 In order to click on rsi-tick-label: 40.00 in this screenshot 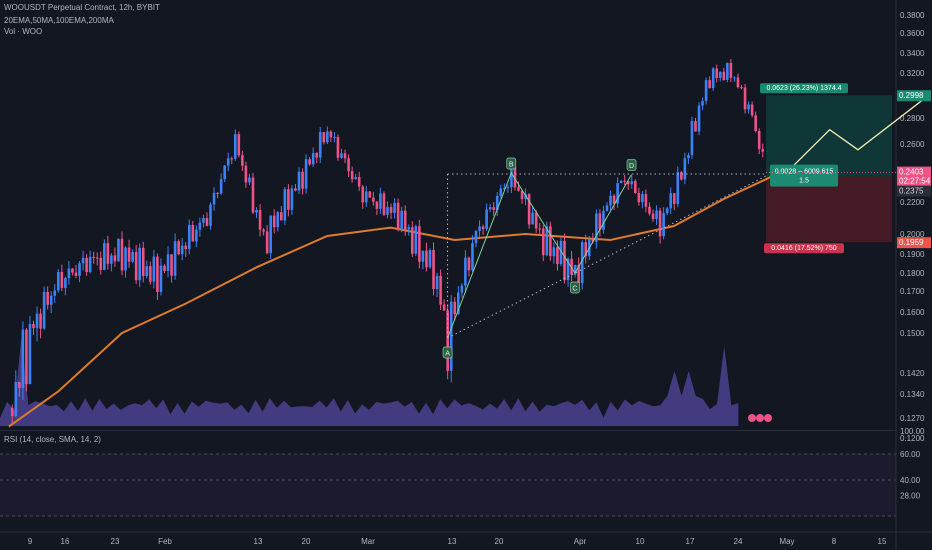, I will do `click(910, 480)`.